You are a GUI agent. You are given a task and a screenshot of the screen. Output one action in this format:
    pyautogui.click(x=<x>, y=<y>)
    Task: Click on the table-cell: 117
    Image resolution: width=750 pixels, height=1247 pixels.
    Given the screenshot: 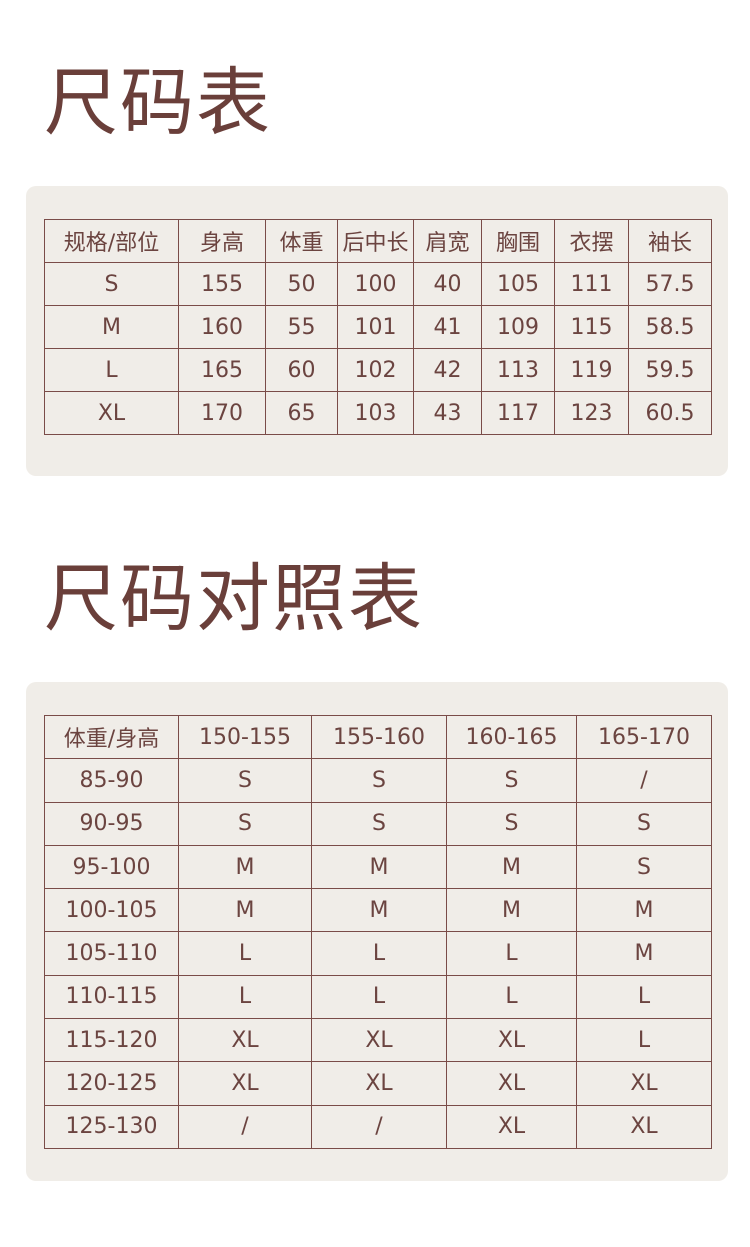 What is the action you would take?
    pyautogui.click(x=518, y=413)
    